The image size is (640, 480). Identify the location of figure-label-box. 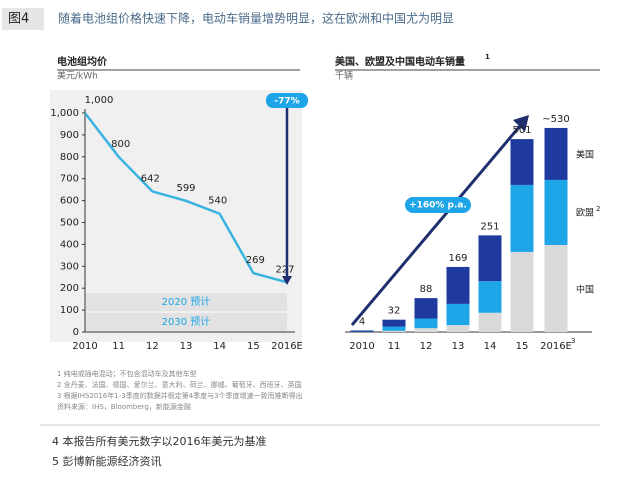
(23, 19).